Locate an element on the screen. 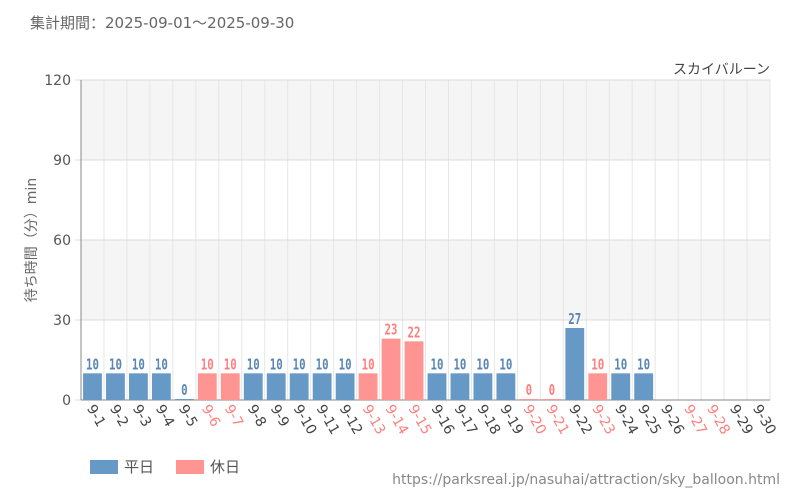  x-tick-label: 9-7 is located at coordinates (233, 416).